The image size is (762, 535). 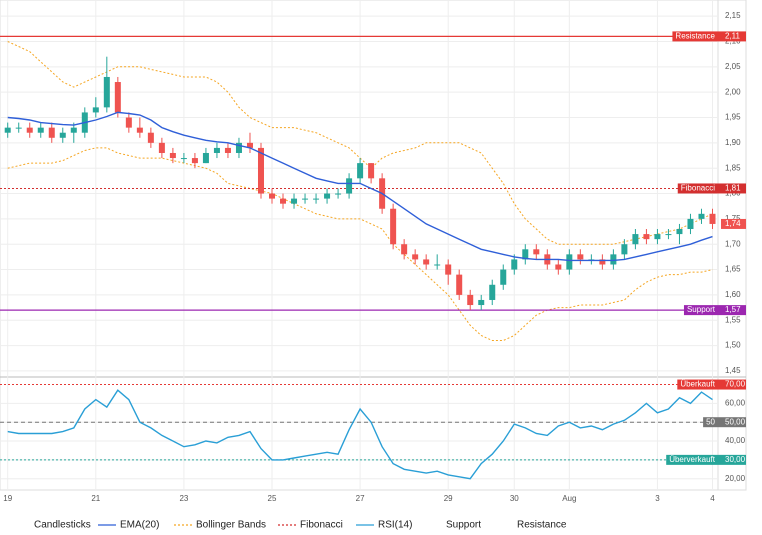 What do you see at coordinates (733, 309) in the screenshot?
I see `level-value: 1,57` at bounding box center [733, 309].